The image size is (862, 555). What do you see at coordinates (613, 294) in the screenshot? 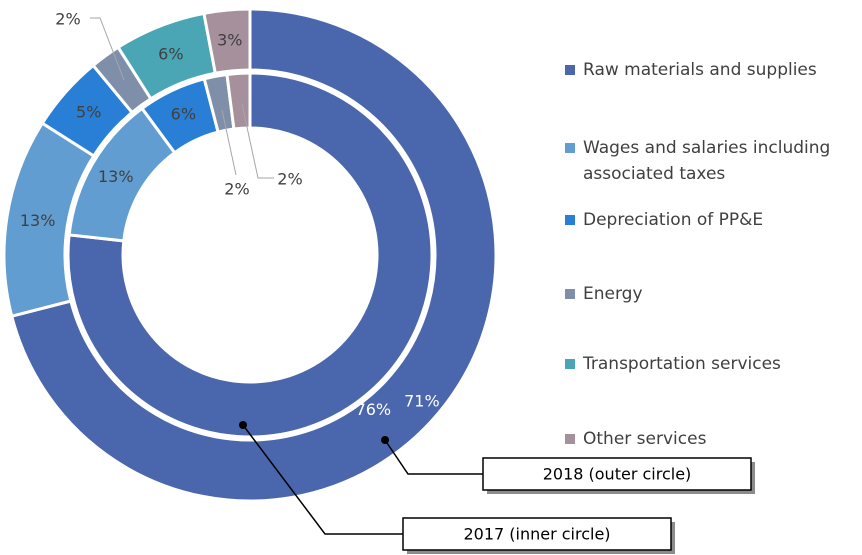
I see `legend-label: Energy` at bounding box center [613, 294].